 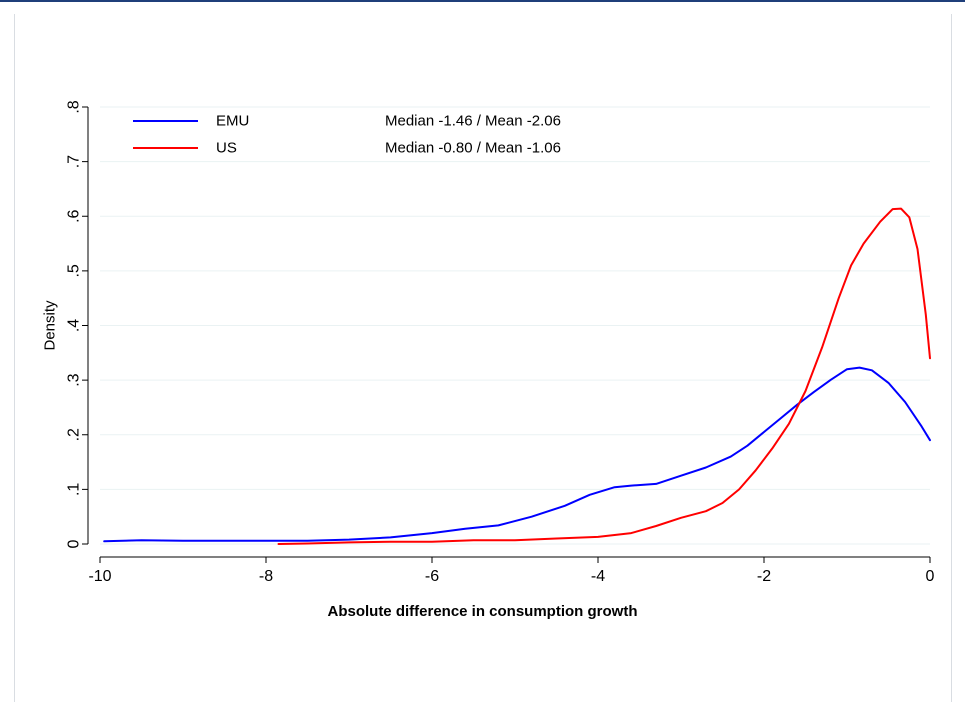 What do you see at coordinates (482, 1) in the screenshot?
I see `top-rule` at bounding box center [482, 1].